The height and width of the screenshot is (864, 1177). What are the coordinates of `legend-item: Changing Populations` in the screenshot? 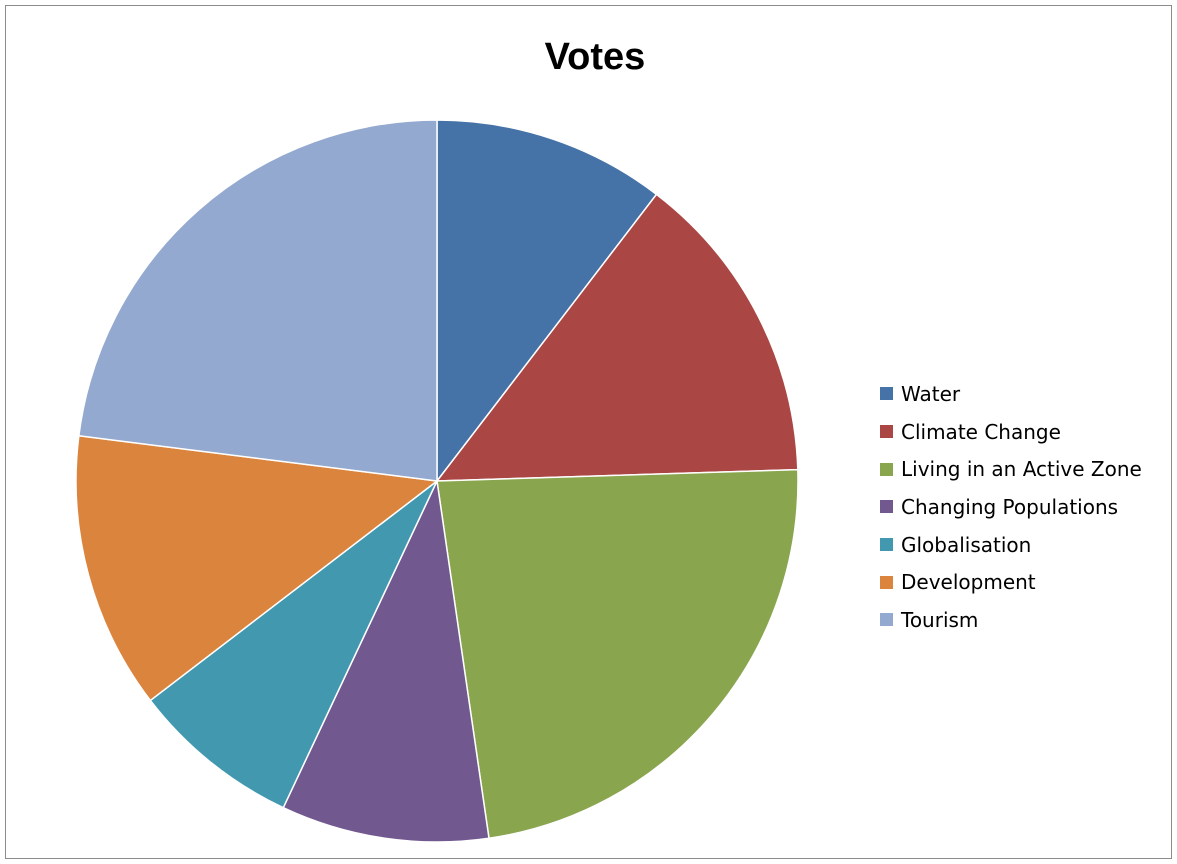 It's located at (1011, 507).